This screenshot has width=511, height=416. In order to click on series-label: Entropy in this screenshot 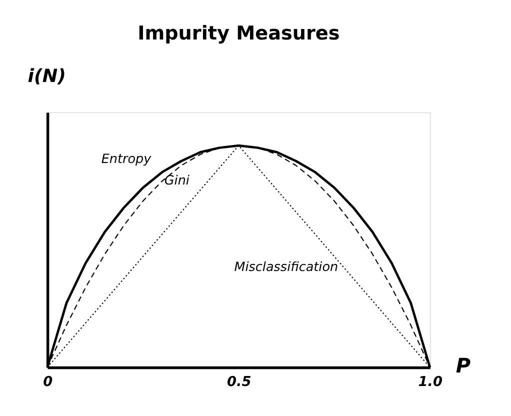, I will do `click(126, 160)`.